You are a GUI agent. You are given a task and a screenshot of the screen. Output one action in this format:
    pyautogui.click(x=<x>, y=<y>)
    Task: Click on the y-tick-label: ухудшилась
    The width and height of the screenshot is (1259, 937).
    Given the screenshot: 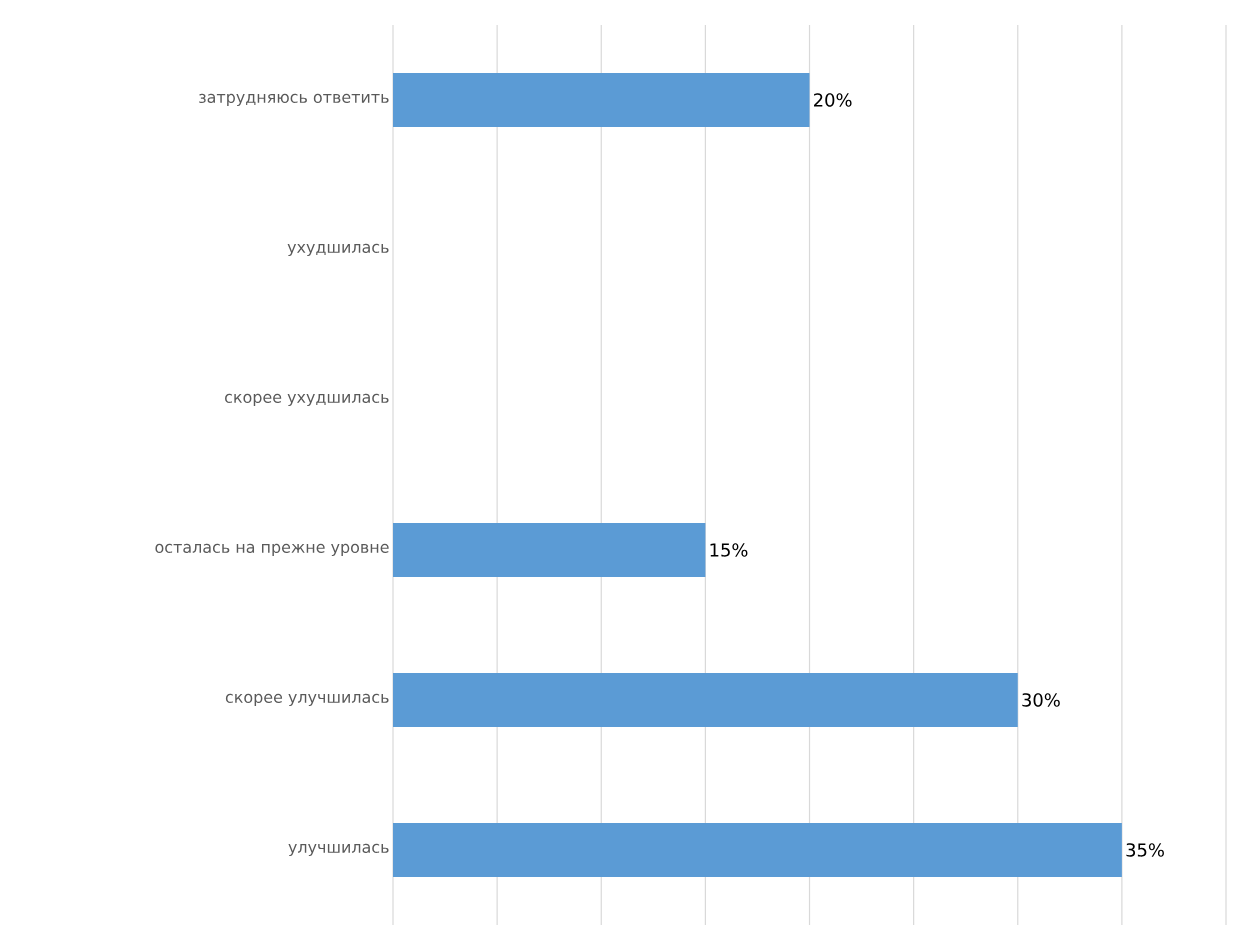 What is the action you would take?
    pyautogui.click(x=338, y=250)
    